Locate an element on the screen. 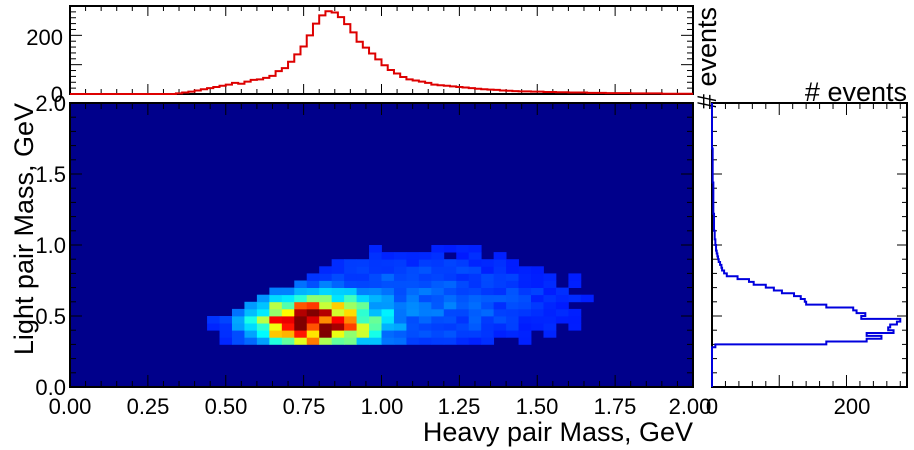 Image resolution: width=914 pixels, height=450 pixels. right-histogram-xtick-label: 0 is located at coordinates (712, 406).